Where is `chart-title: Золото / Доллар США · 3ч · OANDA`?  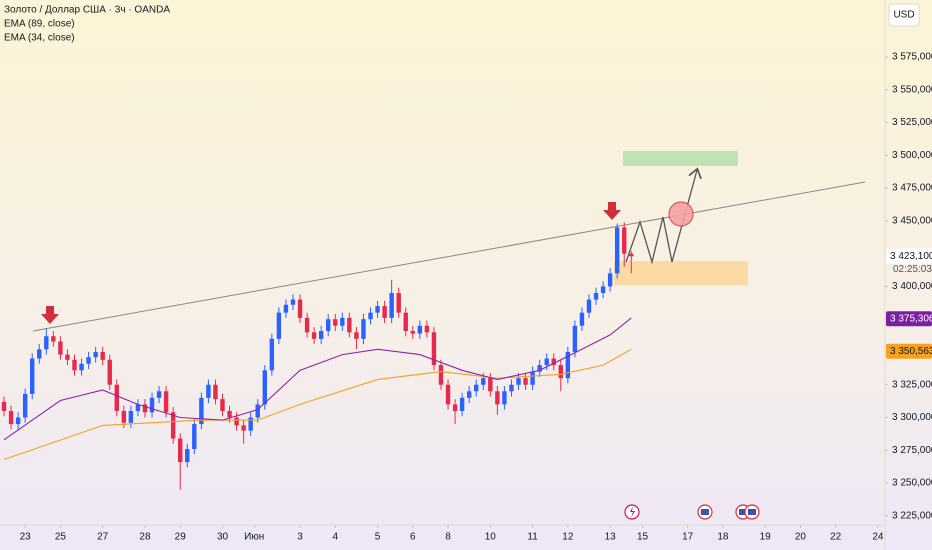
chart-title: Золото / Доллар США · 3ч · OANDA is located at coordinates (87, 10).